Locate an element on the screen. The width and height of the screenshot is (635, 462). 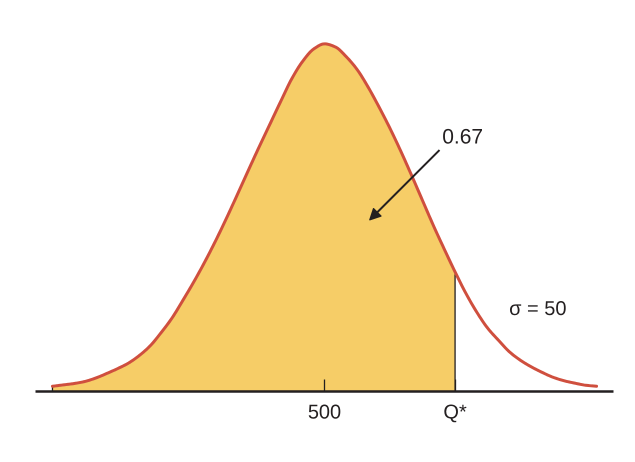
x-tick-label: Q* is located at coordinates (455, 413).